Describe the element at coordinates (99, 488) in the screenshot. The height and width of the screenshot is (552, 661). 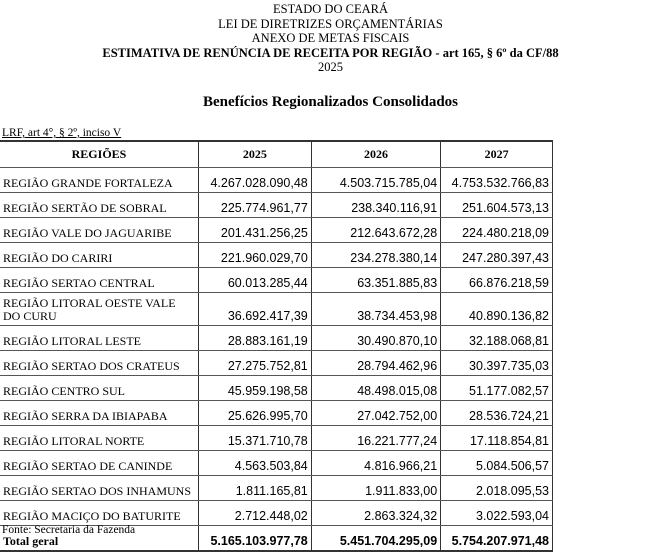
I see `region-cell: REGIÃO SERTAO DOS INHAMUNS` at that location.